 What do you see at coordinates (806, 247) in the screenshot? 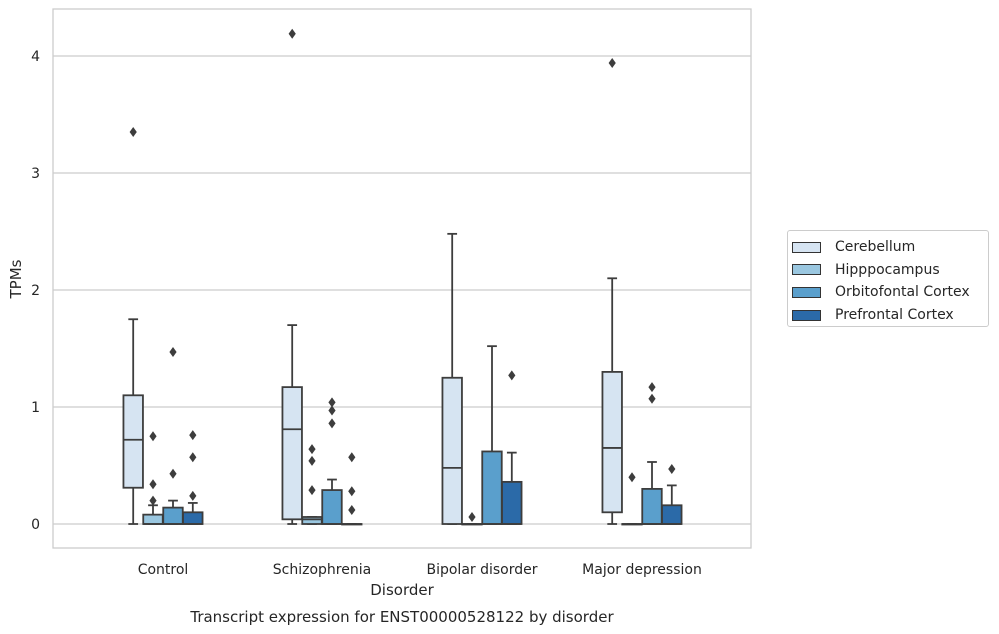
I see `legend-swatch-cerebellum` at bounding box center [806, 247].